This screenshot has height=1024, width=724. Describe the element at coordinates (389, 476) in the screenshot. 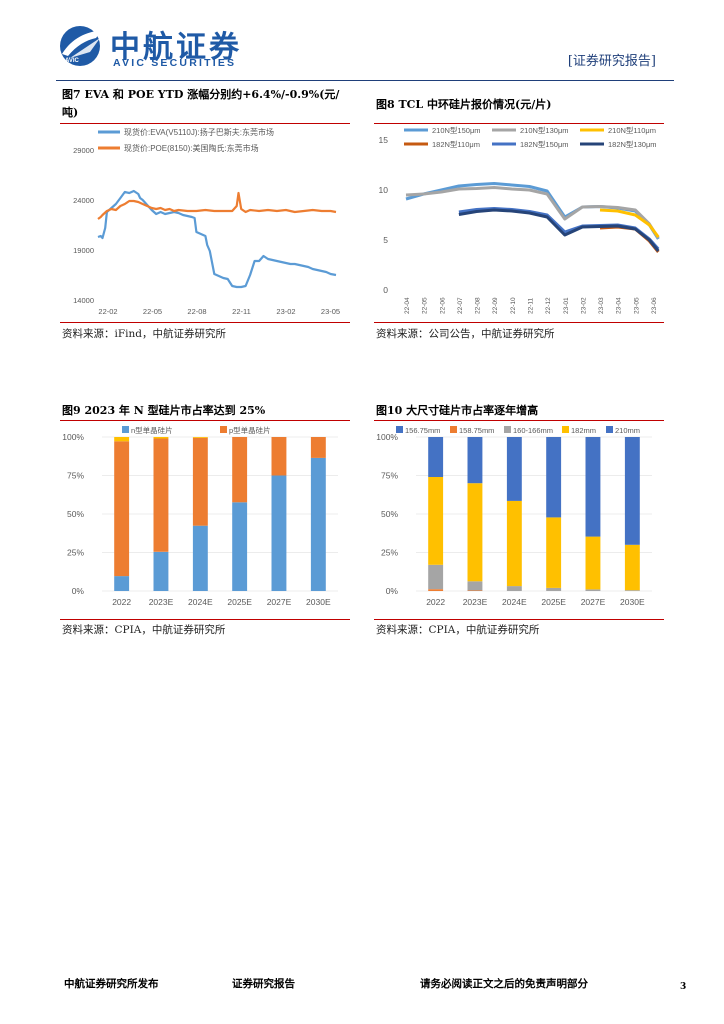

I see `fig10-y-tick: 75%` at that location.